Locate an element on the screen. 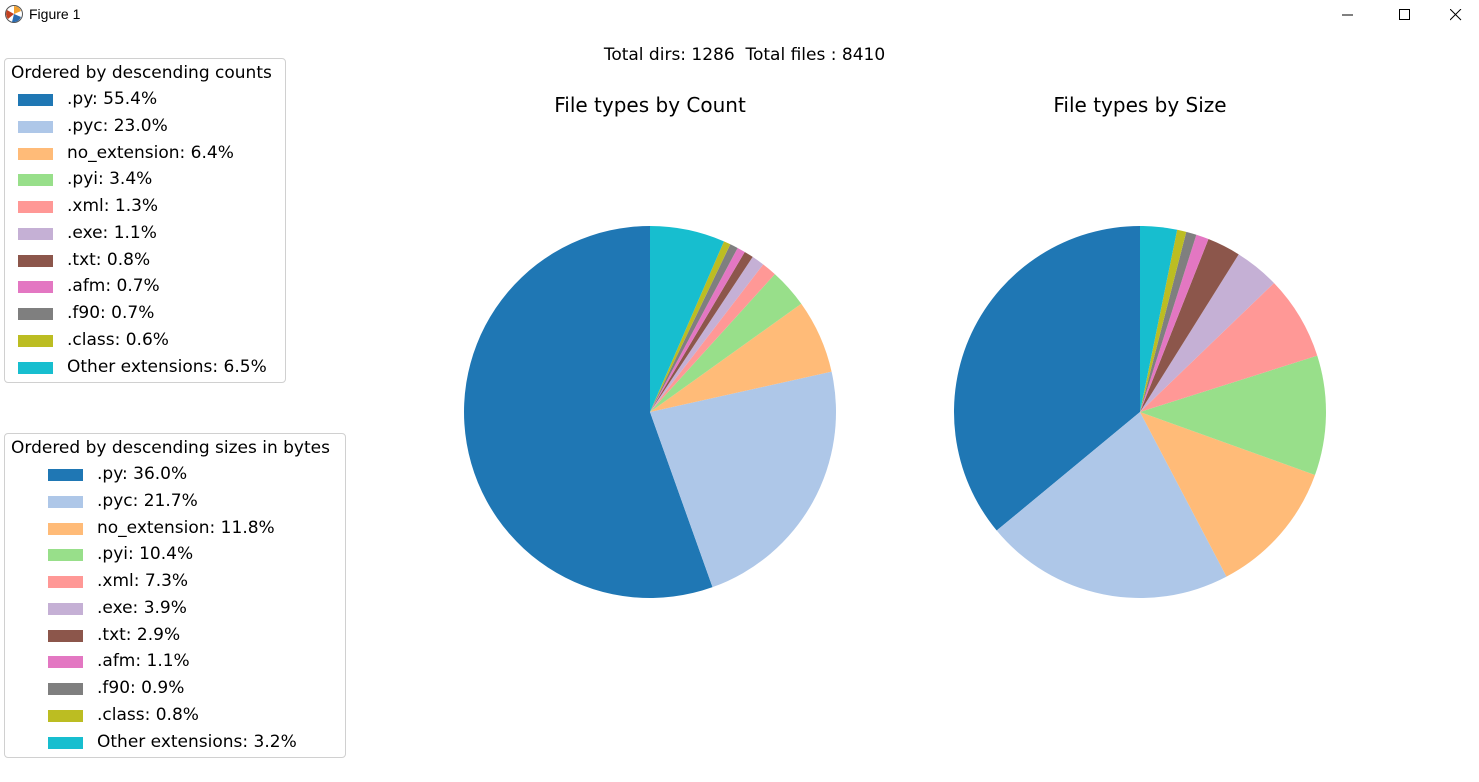  count-slice-other-extensions is located at coordinates (687, 319).